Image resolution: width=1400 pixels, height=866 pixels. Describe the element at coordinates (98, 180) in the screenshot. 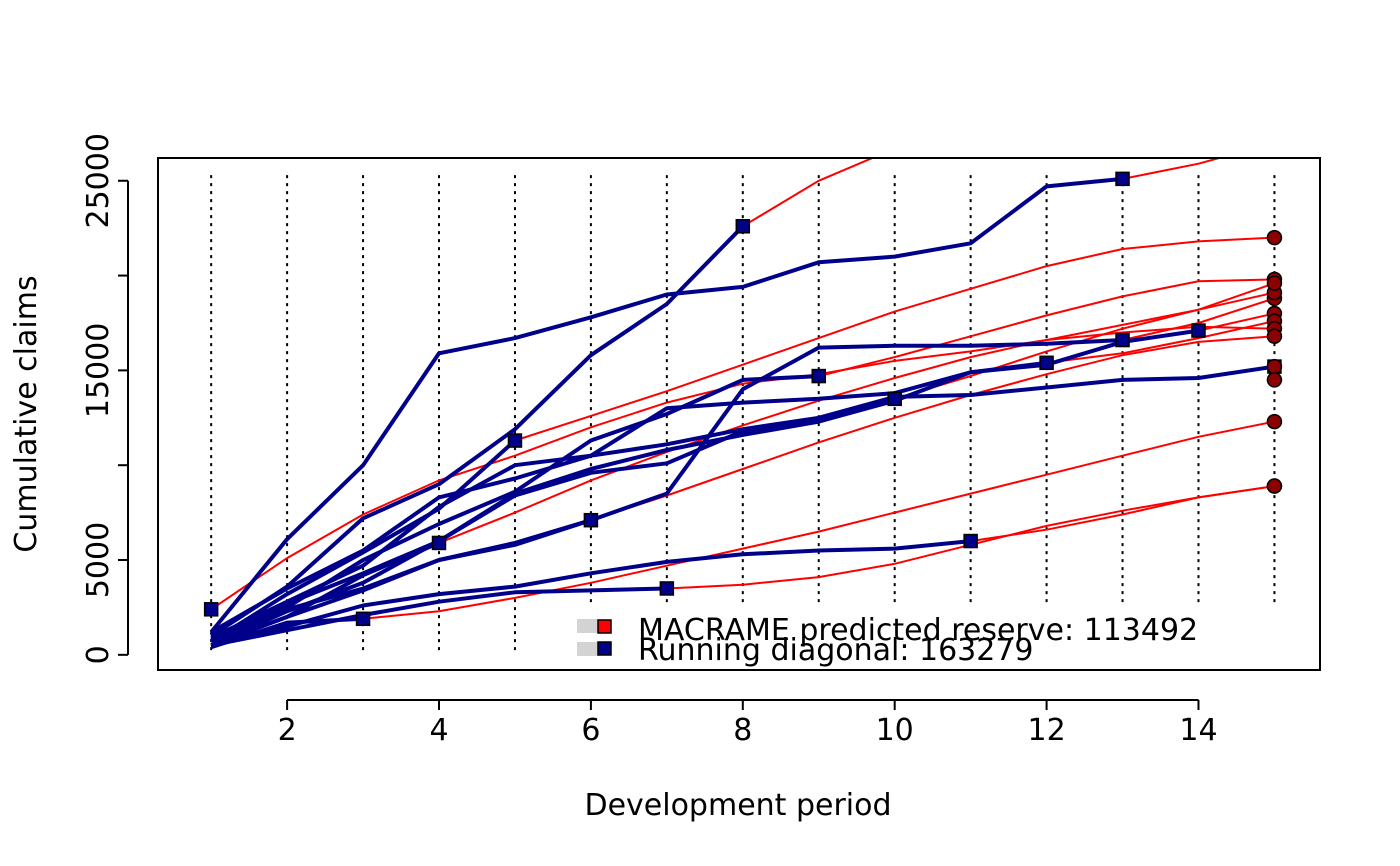

I see `y-tick-label-25000: 25000` at that location.